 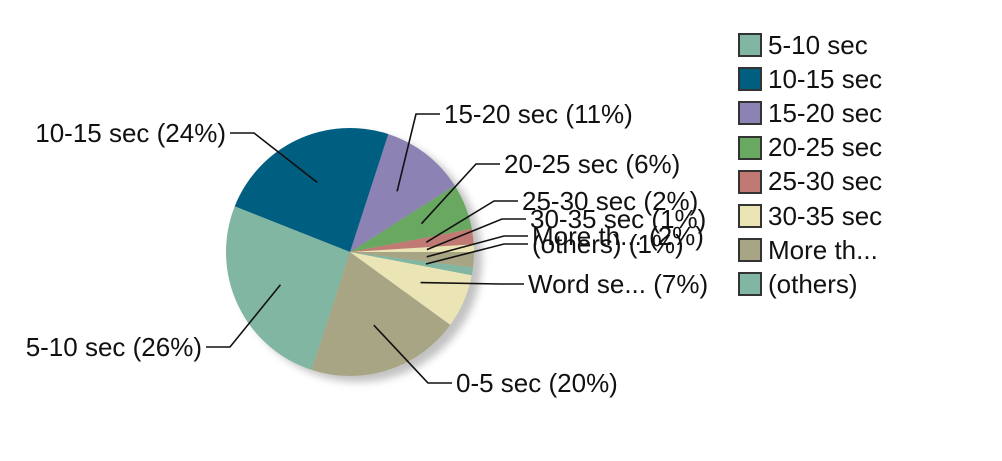 What do you see at coordinates (411, 288) in the screenshot?
I see `pie-slice-word-se` at bounding box center [411, 288].